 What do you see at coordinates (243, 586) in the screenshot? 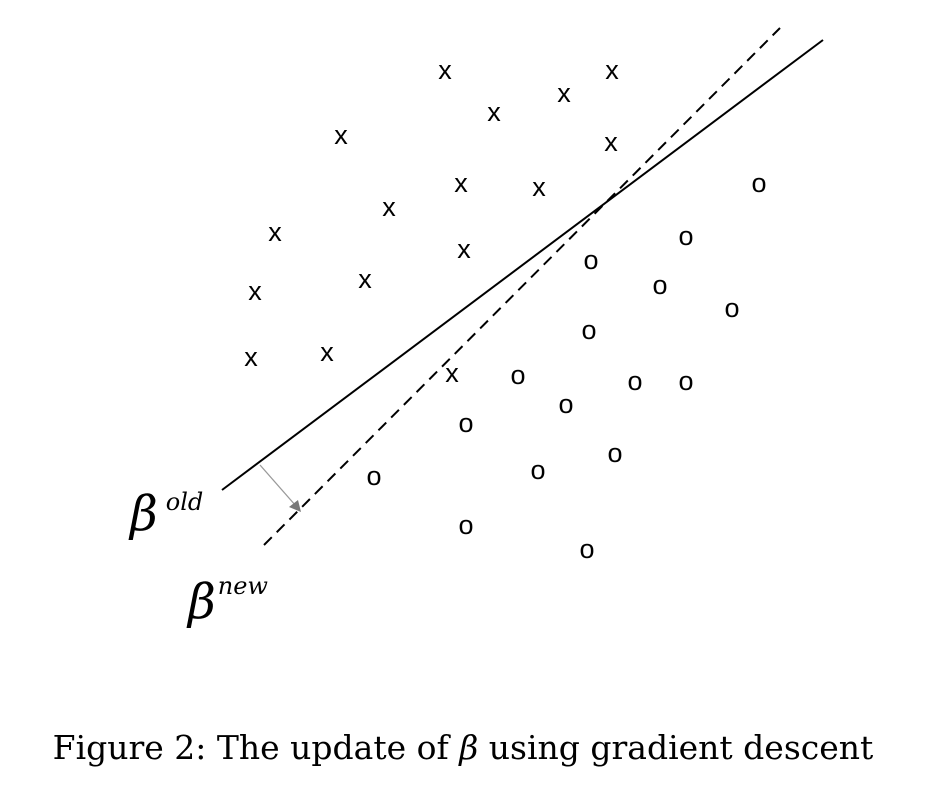
I see `beta-new-superscript: new` at bounding box center [243, 586].